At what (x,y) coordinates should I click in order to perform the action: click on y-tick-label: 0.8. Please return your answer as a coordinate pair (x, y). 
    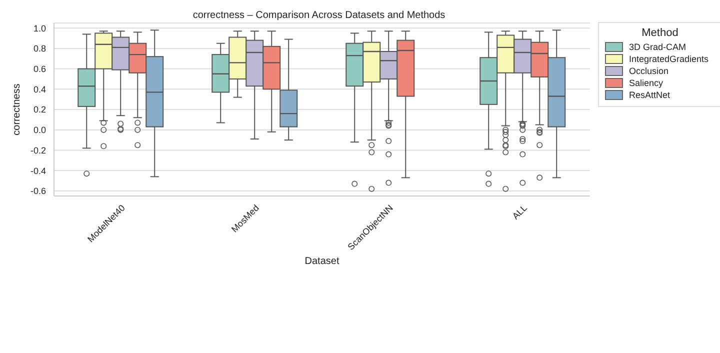
    Looking at the image, I should click on (39, 49).